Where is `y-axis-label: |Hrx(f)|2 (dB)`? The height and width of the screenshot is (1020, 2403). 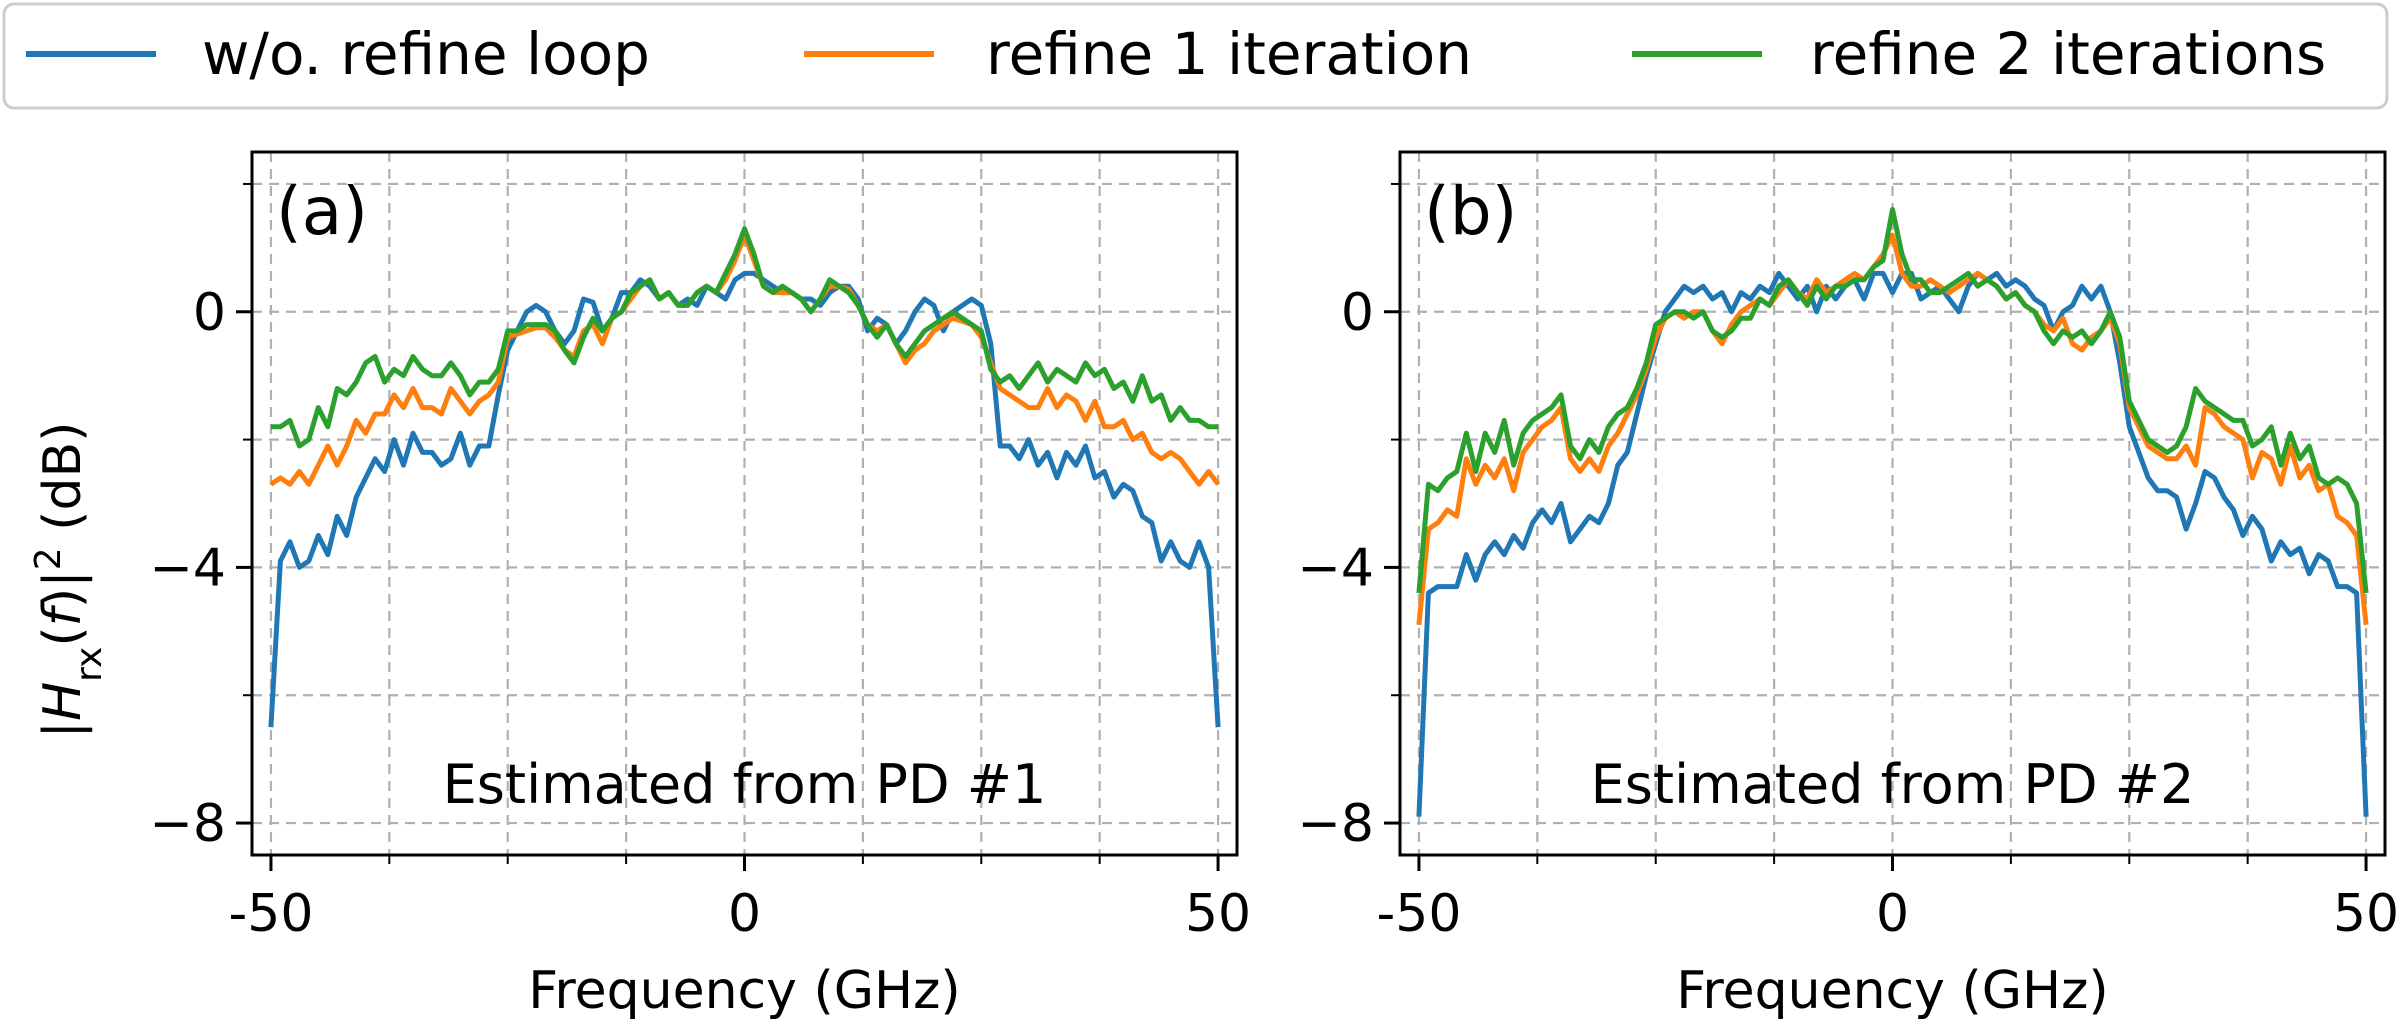
y-axis-label: |Hrx(f)|2 (dB) is located at coordinates (69, 580).